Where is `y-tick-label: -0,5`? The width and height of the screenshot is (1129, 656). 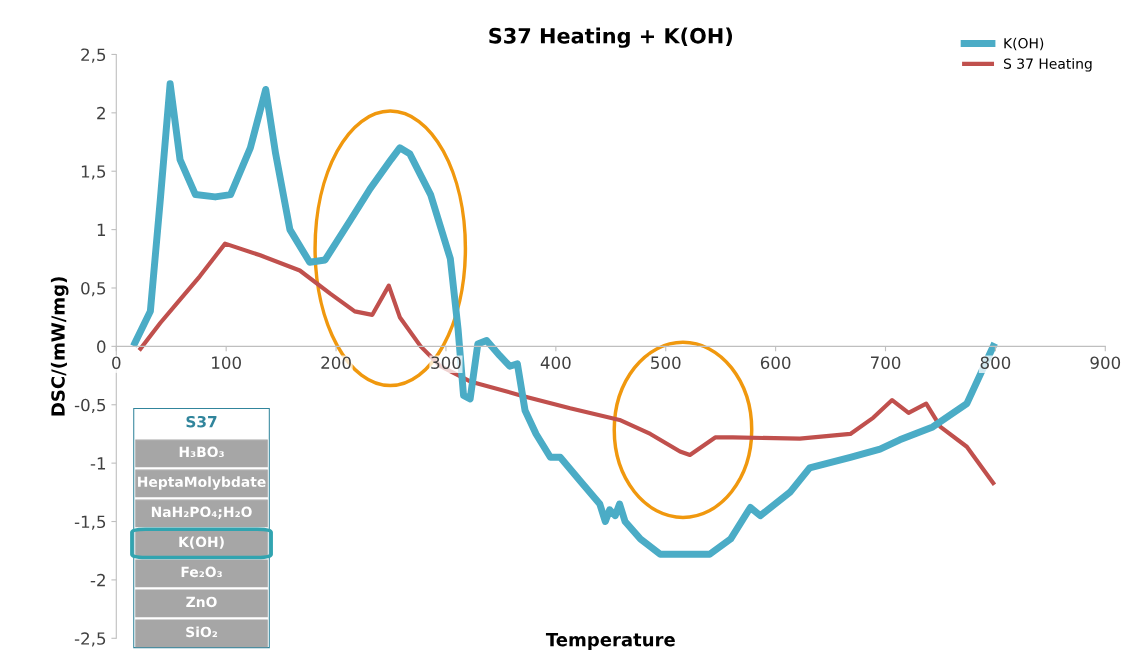
y-tick-label: -0,5 is located at coordinates (90, 406).